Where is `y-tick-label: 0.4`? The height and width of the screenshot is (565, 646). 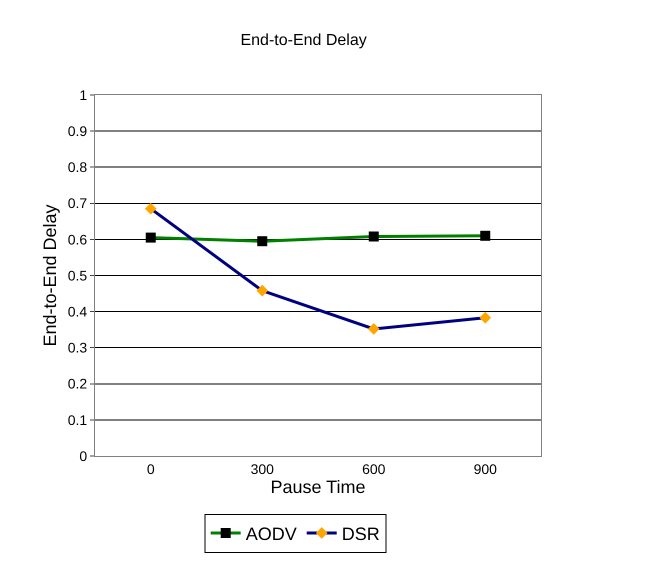 y-tick-label: 0.4 is located at coordinates (78, 312).